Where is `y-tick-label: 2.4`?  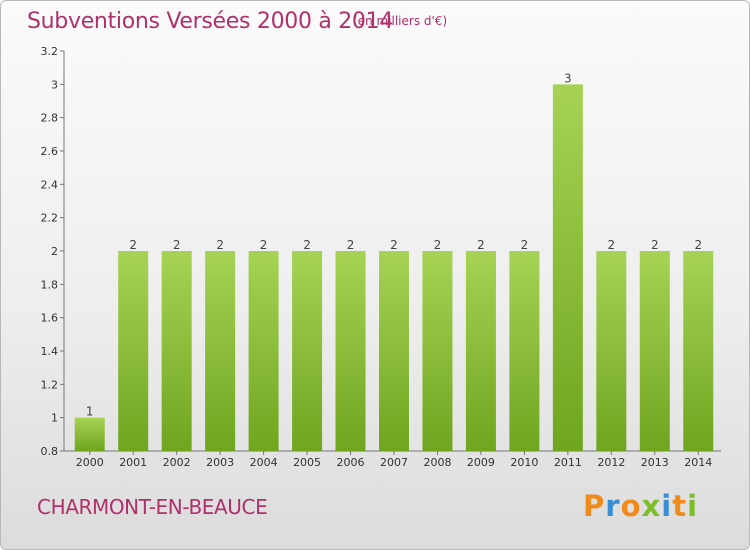 y-tick-label: 2.4 is located at coordinates (50, 184).